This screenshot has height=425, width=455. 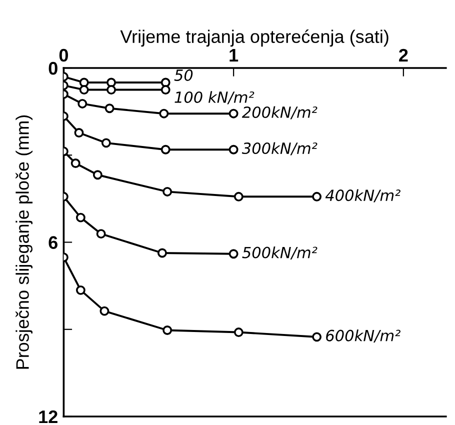 I want to click on series-label: 600kN/m², so click(x=363, y=336).